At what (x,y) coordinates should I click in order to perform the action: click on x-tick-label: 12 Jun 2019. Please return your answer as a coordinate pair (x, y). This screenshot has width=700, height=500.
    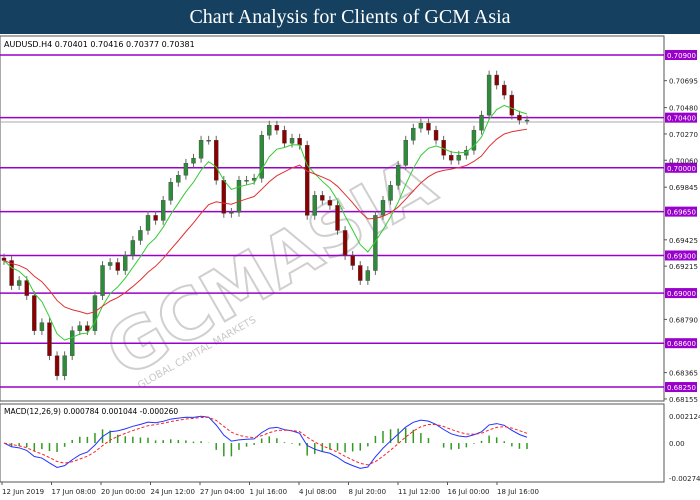
    Looking at the image, I should click on (23, 492).